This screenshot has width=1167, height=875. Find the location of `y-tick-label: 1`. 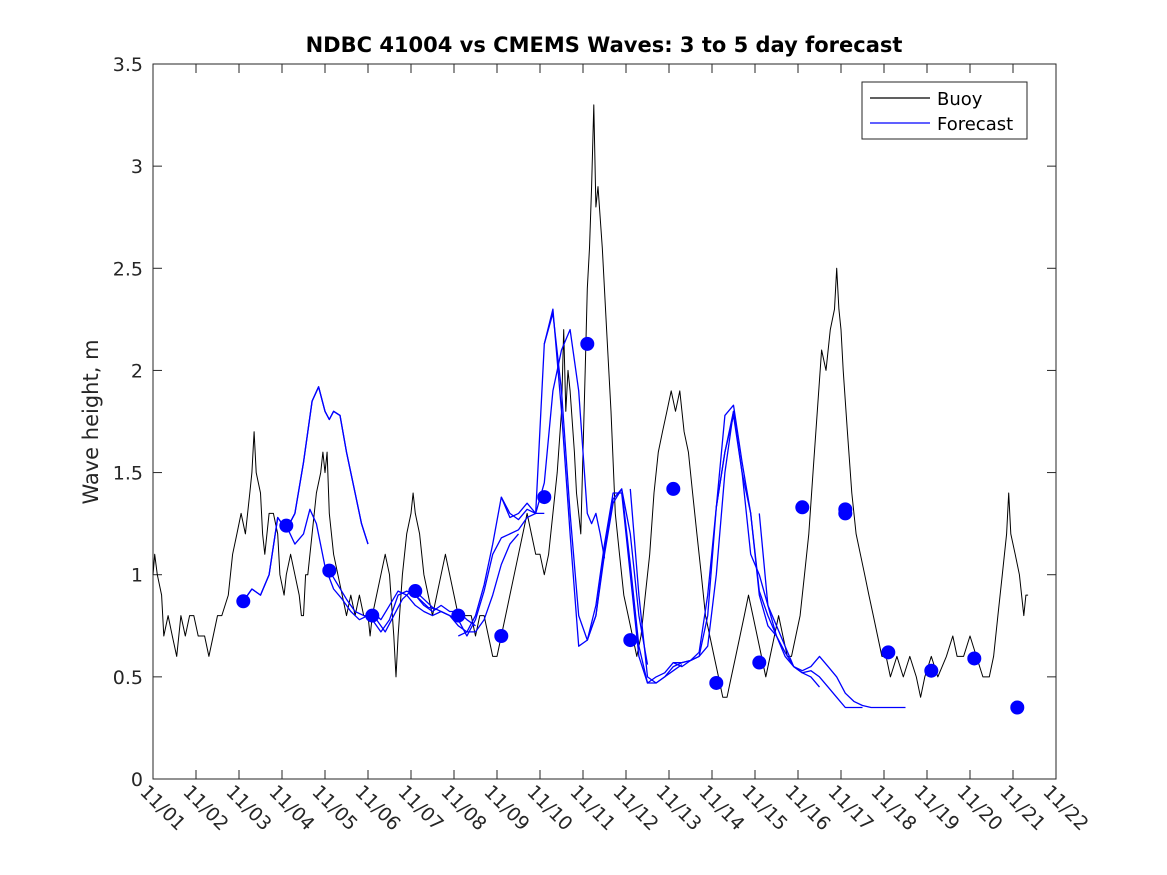

y-tick-label: 1 is located at coordinates (137, 576).